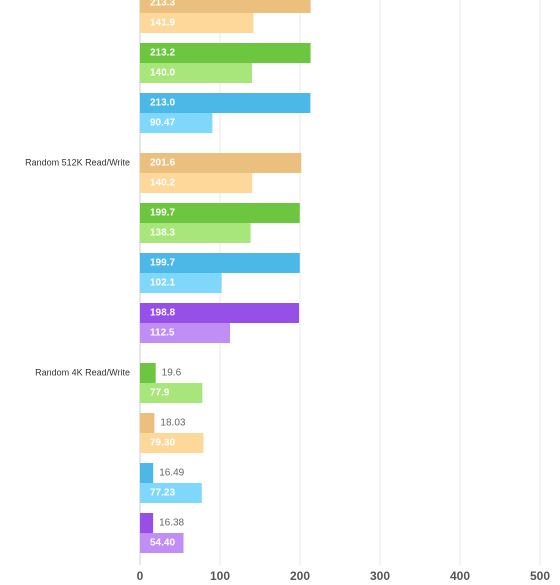 The image size is (560, 585). What do you see at coordinates (162, 123) in the screenshot?
I see `value-label: 90.47` at bounding box center [162, 123].